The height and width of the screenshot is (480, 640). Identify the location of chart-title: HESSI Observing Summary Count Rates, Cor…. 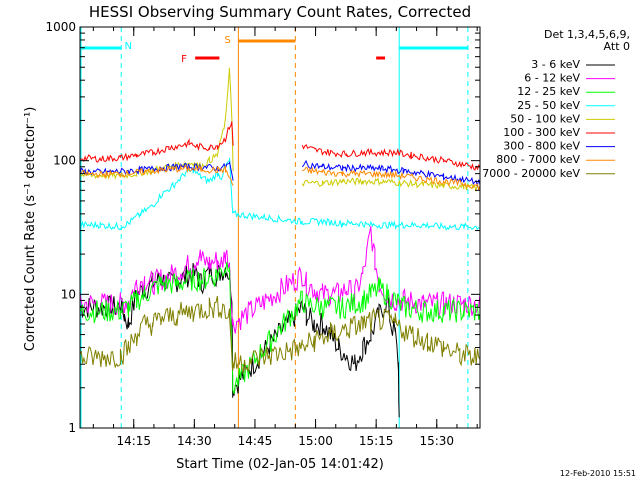
(280, 12).